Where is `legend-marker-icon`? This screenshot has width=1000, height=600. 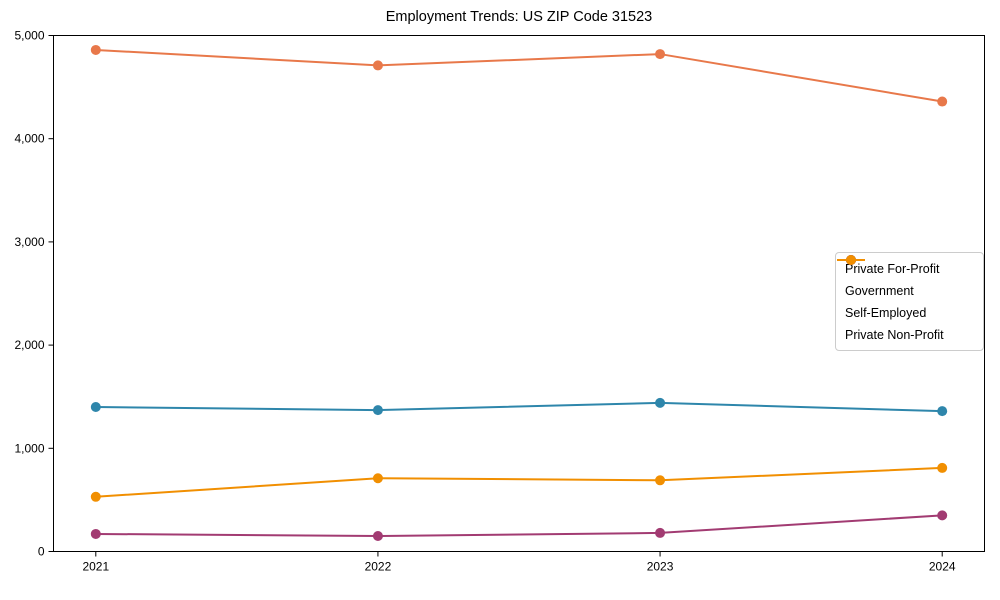
legend-marker-icon is located at coordinates (851, 260).